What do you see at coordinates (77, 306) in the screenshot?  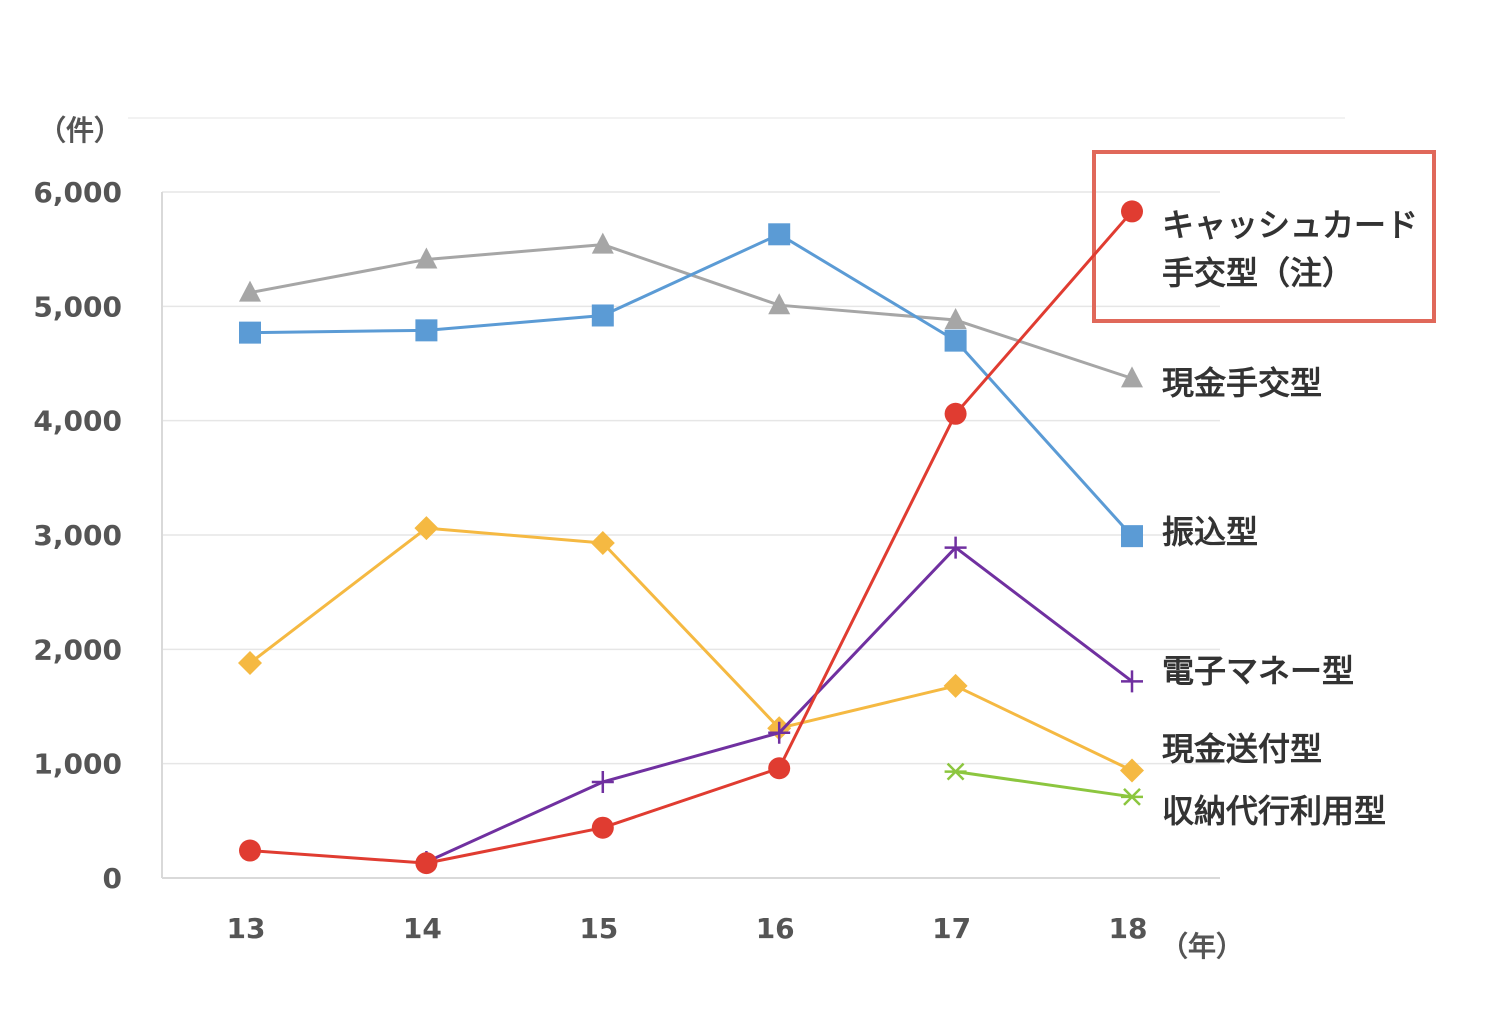 I see `y-tick-label: 5,000` at bounding box center [77, 306].